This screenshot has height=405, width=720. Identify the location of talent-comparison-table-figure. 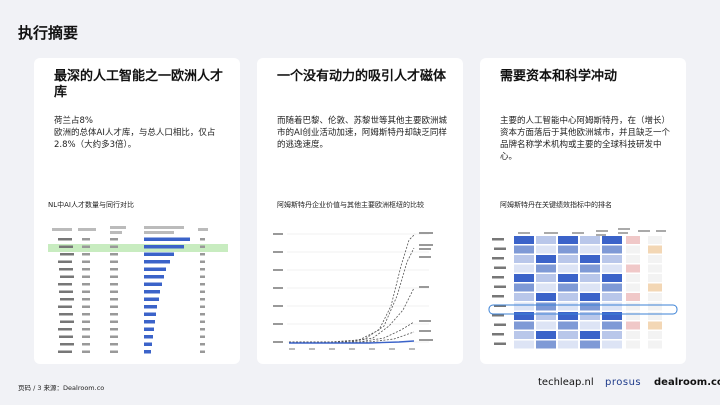
(138, 290).